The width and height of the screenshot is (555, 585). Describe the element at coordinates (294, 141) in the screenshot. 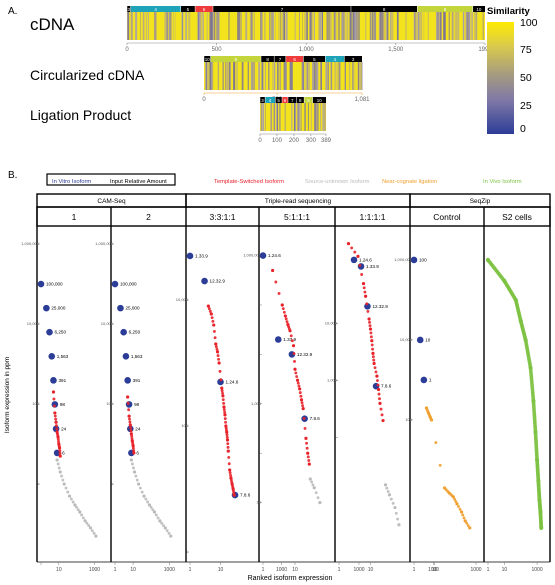

I see `track-axis-label: 200` at that location.